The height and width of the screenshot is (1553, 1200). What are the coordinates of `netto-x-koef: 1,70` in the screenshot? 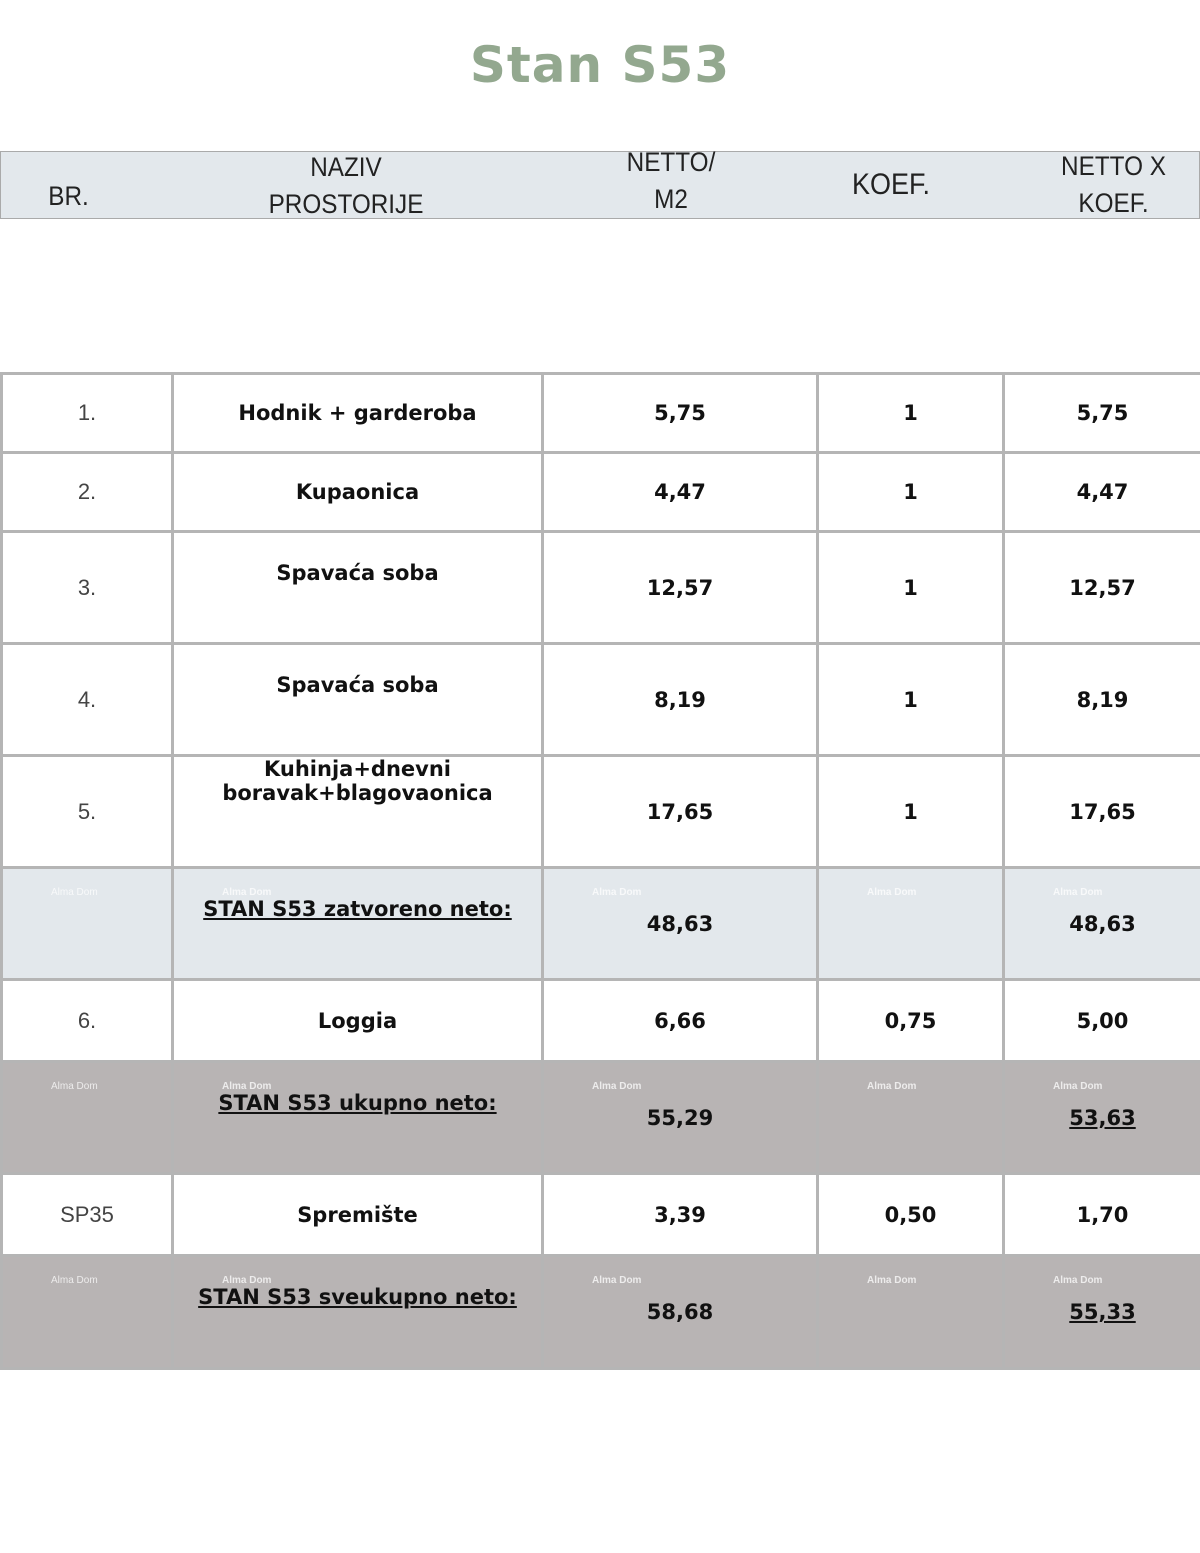 It's located at (1102, 1214).